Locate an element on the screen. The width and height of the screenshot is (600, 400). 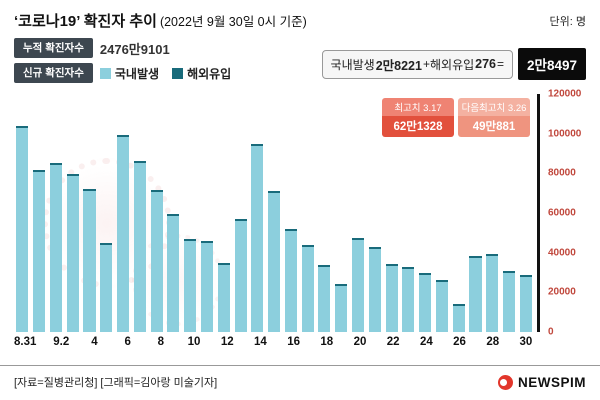
headline-breakdown-box: 국내발생 2만8221 + 해외유입 276 = is located at coordinates (417, 64).